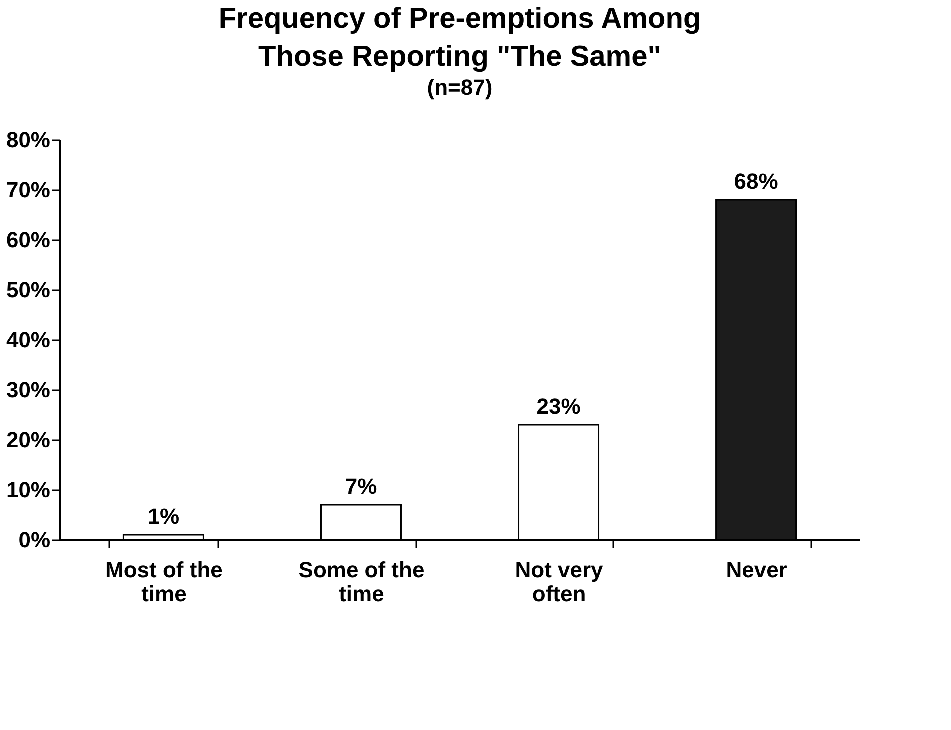 This screenshot has width=951, height=730. Describe the element at coordinates (28, 240) in the screenshot. I see `y-tick-label: 60%` at that location.